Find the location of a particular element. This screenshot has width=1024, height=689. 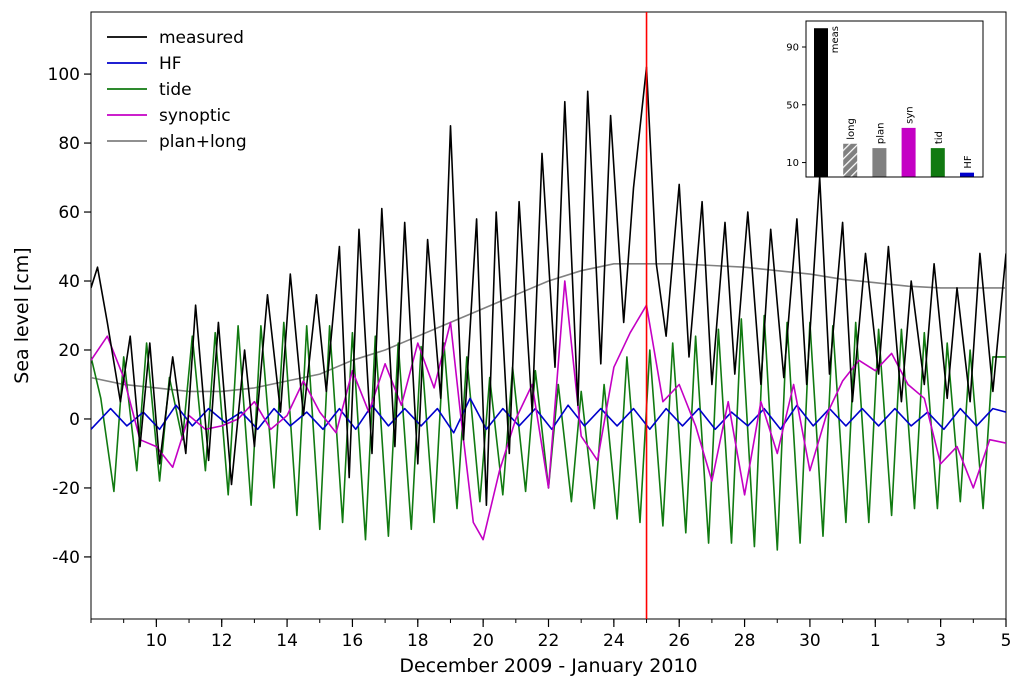

inset-frame is located at coordinates (894, 99).